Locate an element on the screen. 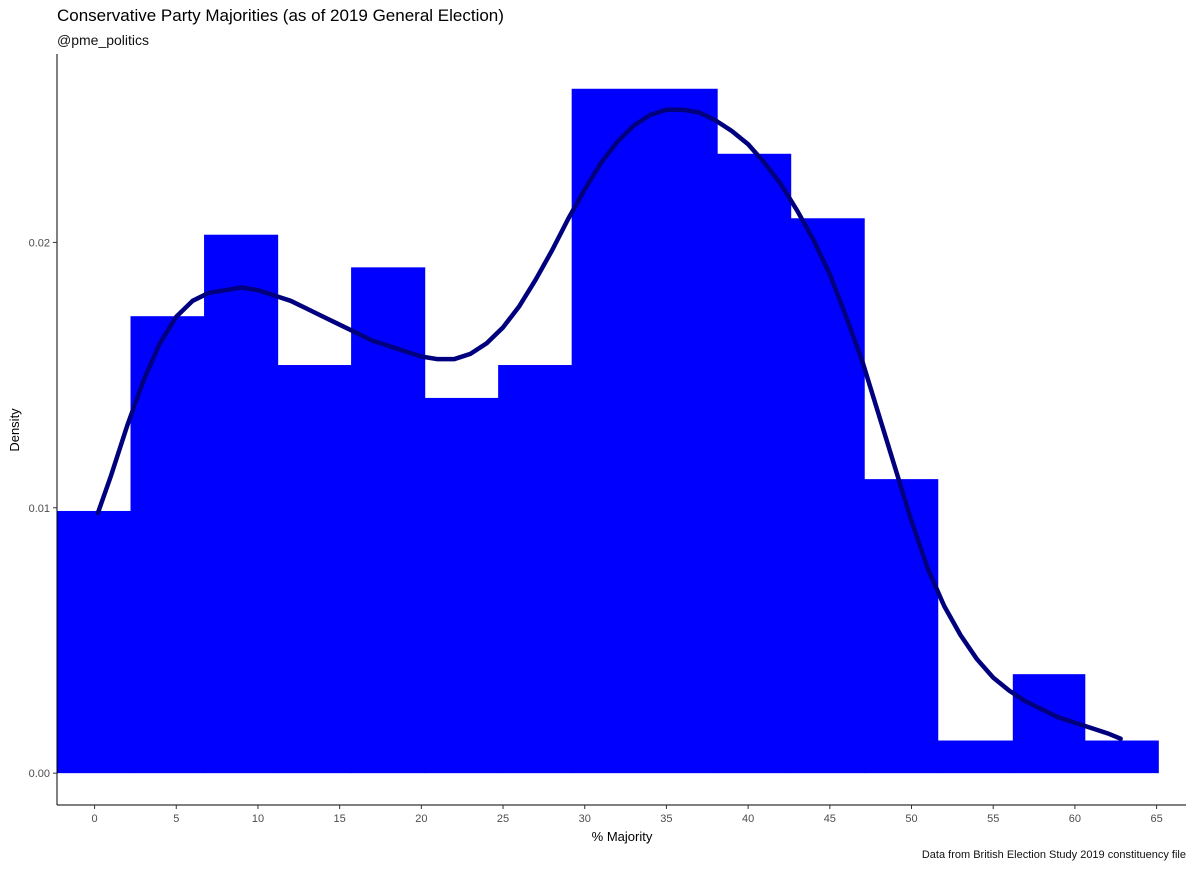 The image size is (1195, 870). x-tick-label: 45 is located at coordinates (830, 819).